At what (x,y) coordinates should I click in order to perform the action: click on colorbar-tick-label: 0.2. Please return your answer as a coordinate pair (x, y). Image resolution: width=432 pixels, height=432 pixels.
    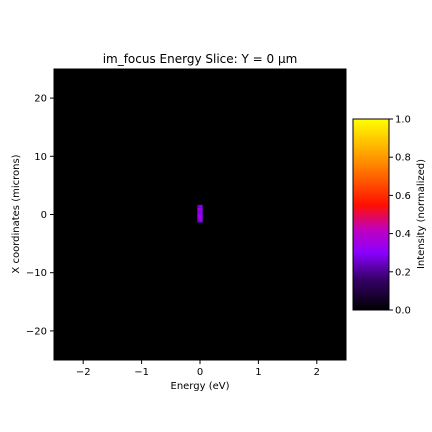
    Looking at the image, I should click on (403, 272).